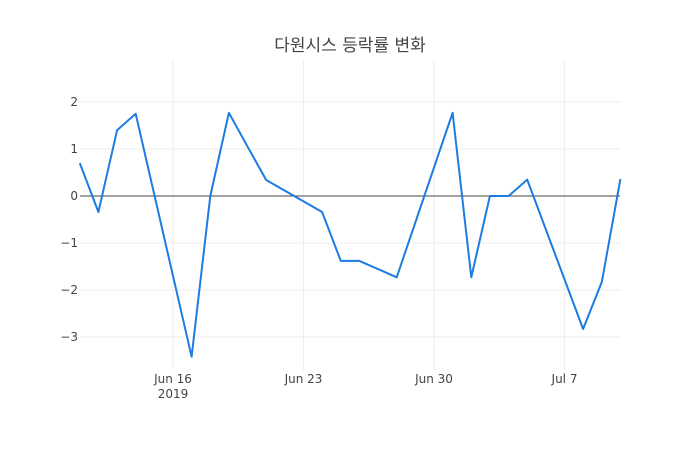 The width and height of the screenshot is (700, 450). I want to click on x-tick-label: Jun 23, so click(303, 379).